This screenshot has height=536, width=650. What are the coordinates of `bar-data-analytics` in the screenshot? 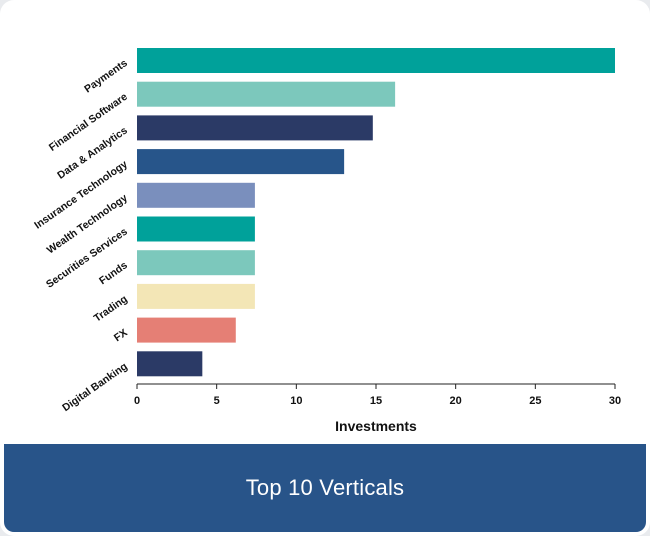 It's located at (255, 128).